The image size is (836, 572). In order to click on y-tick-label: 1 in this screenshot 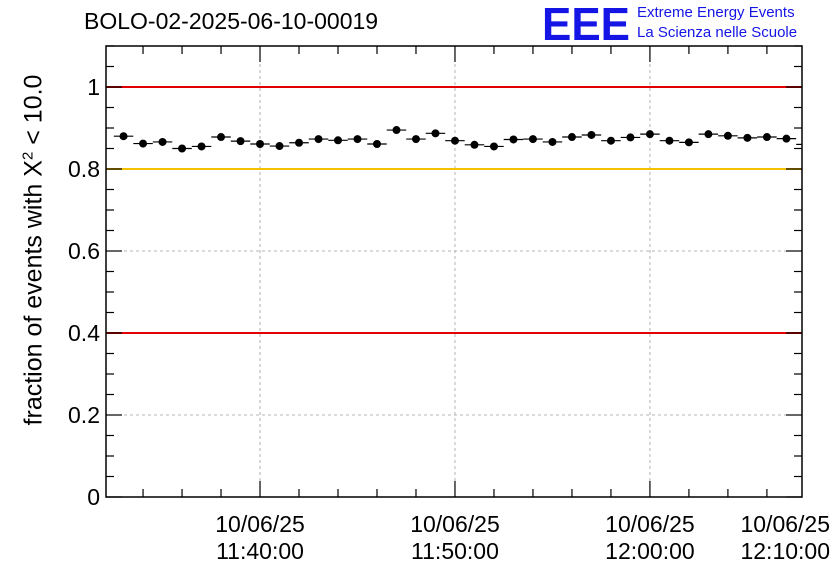, I will do `click(93, 87)`.